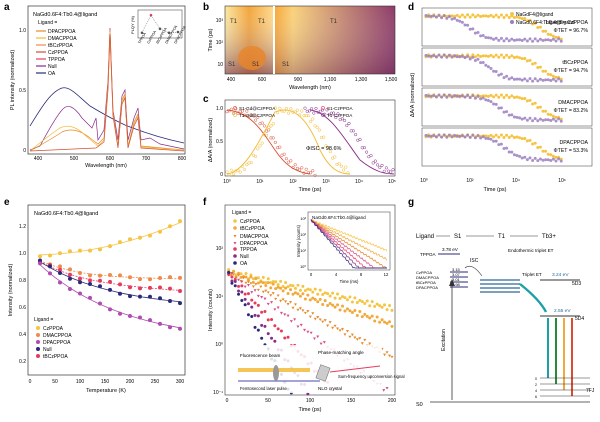  Describe the element at coordinates (262, 80) in the screenshot. I see `b-xtick-1: 600` at that location.